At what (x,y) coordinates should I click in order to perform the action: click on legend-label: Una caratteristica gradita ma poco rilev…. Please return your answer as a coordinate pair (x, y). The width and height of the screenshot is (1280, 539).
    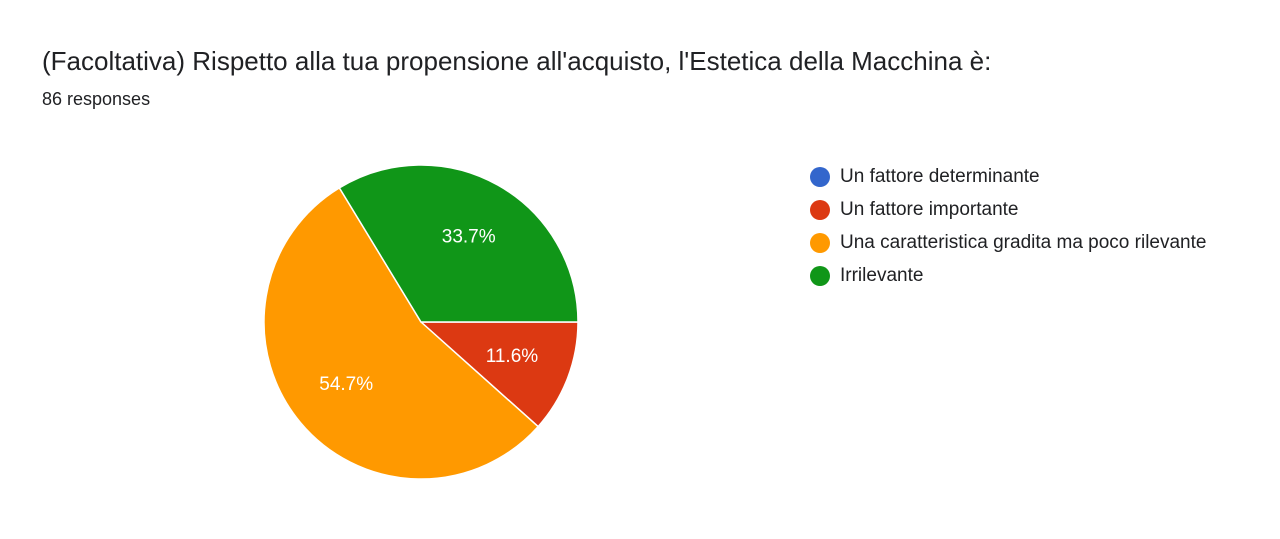
    Looking at the image, I should click on (1023, 242).